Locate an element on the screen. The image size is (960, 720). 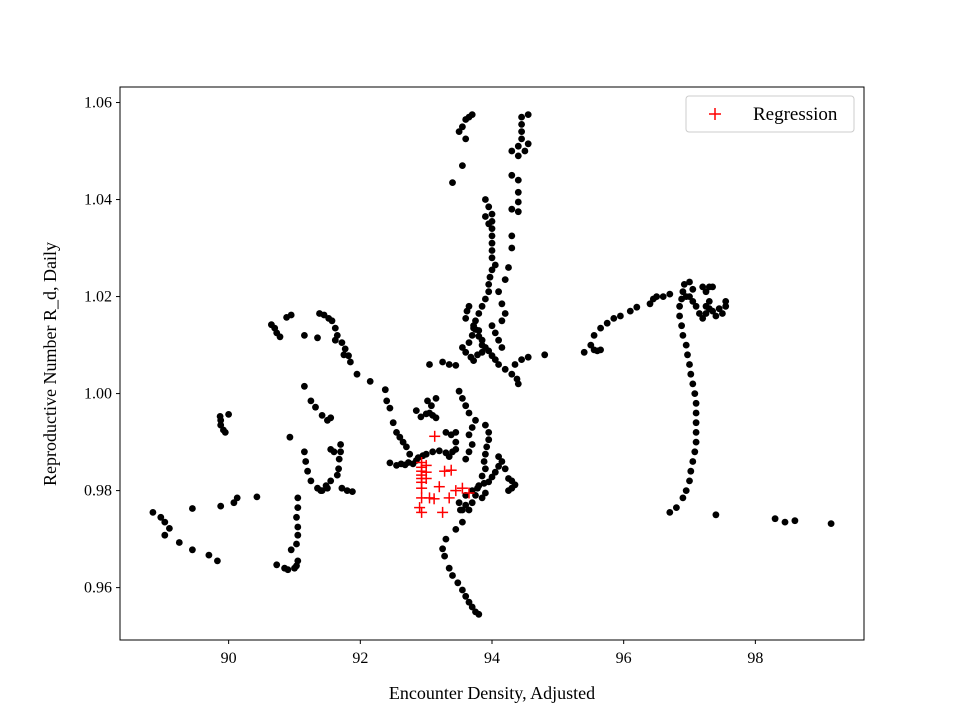
x-tick-label: 92 is located at coordinates (360, 658).